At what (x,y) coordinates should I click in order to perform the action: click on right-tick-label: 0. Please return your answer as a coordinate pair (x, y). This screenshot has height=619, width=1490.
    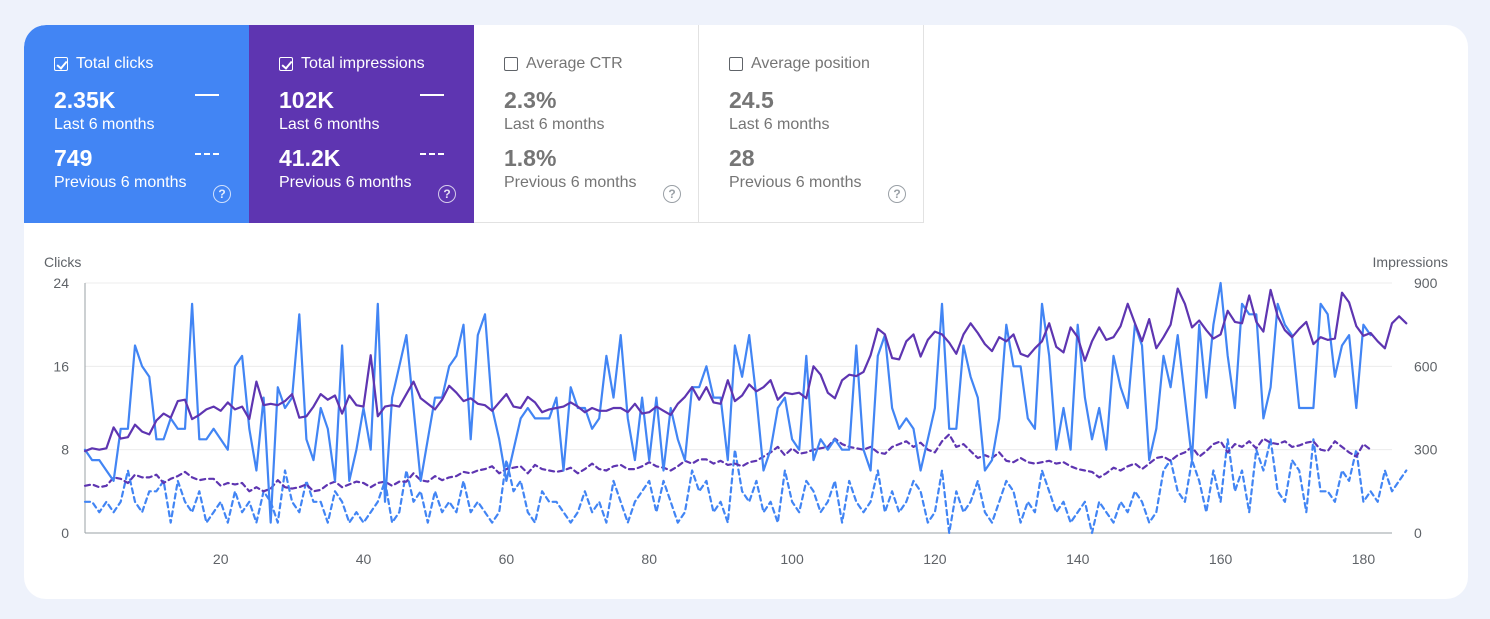
    Looking at the image, I should click on (1418, 533).